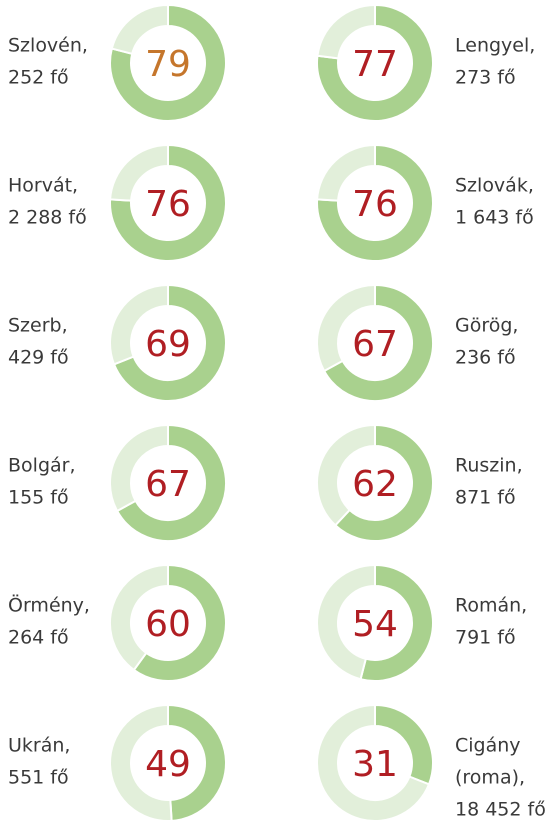 The image size is (555, 825). What do you see at coordinates (486, 326) in the screenshot?
I see `donut-label: Görög,` at bounding box center [486, 326].